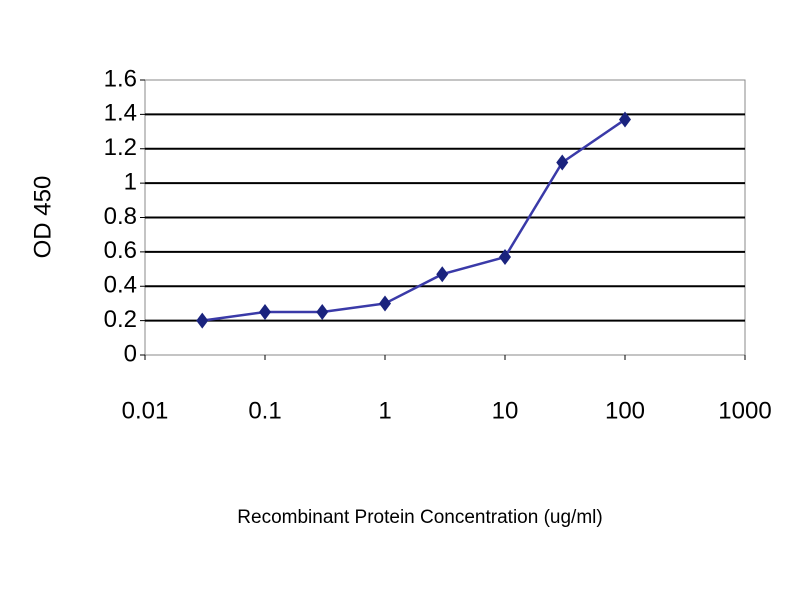 The height and width of the screenshot is (600, 800). What do you see at coordinates (384, 410) in the screenshot?
I see `x-tick-label: 1` at bounding box center [384, 410].